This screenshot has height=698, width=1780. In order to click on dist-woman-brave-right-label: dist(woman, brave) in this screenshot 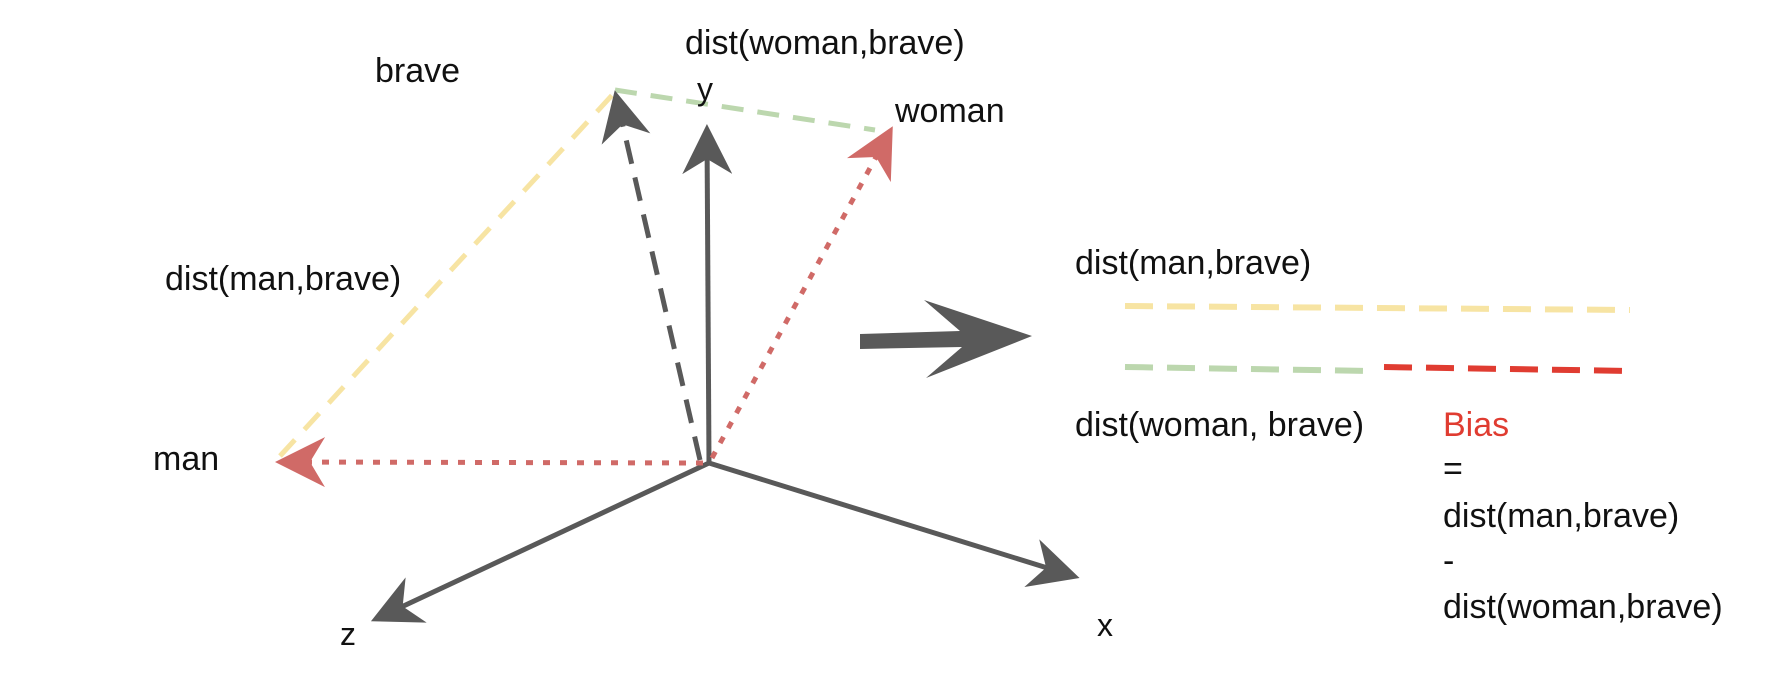, I will do `click(1219, 425)`.